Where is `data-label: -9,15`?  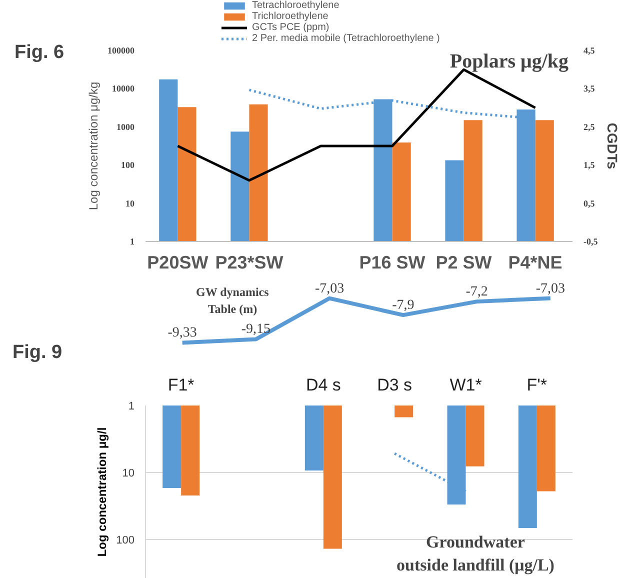
data-label: -9,15 is located at coordinates (256, 330).